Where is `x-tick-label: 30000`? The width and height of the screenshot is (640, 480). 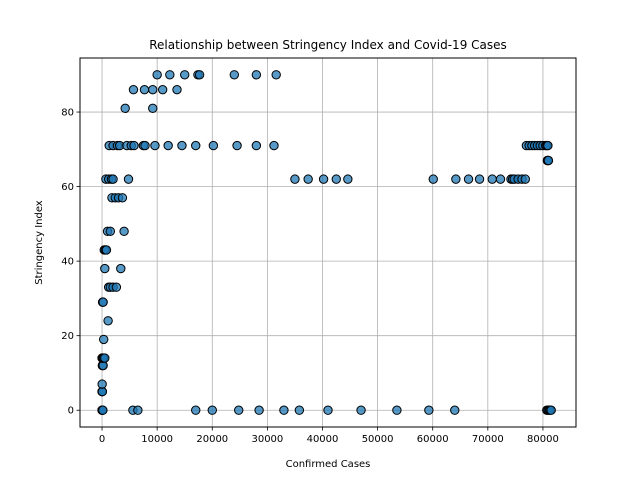
x-tick-label: 30000 is located at coordinates (267, 439).